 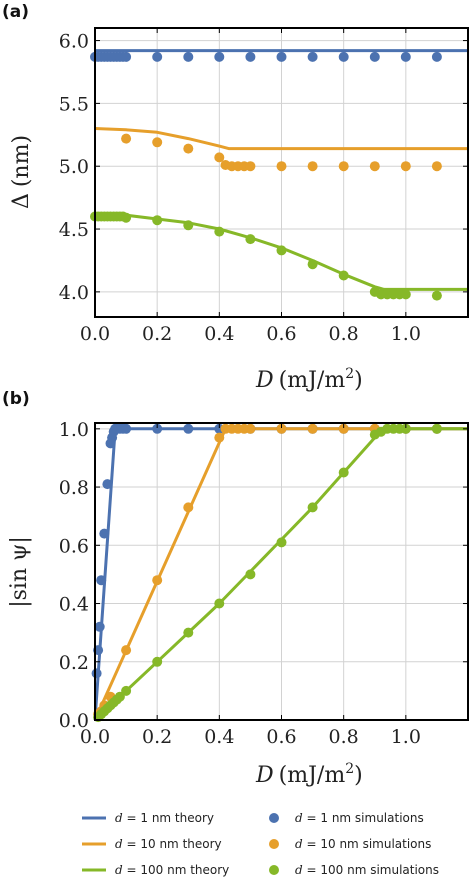 I want to click on y-tick-label: 0.0, so click(x=74, y=721).